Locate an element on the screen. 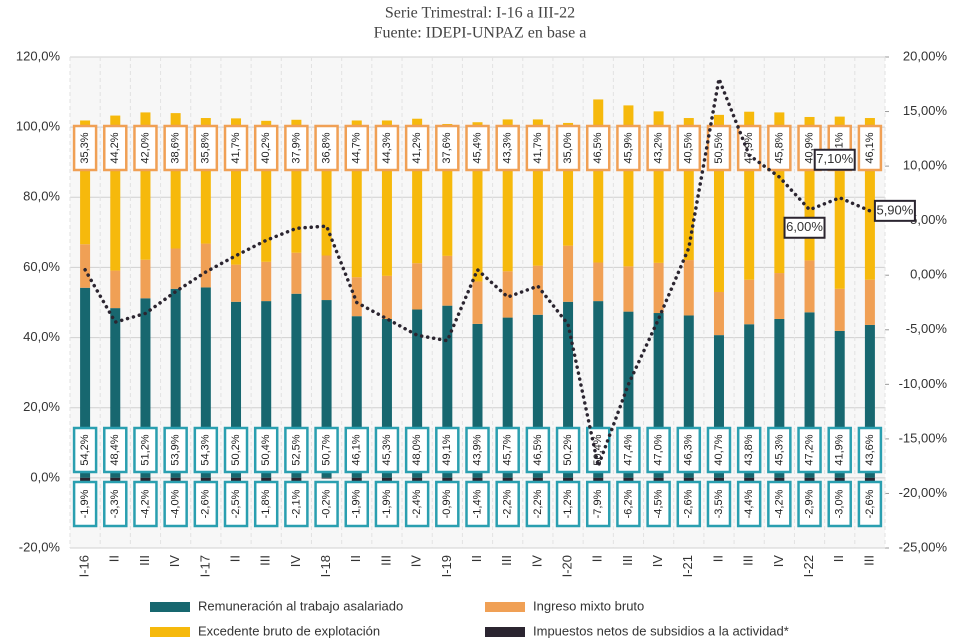  value-label: -2,6% is located at coordinates (206, 503).